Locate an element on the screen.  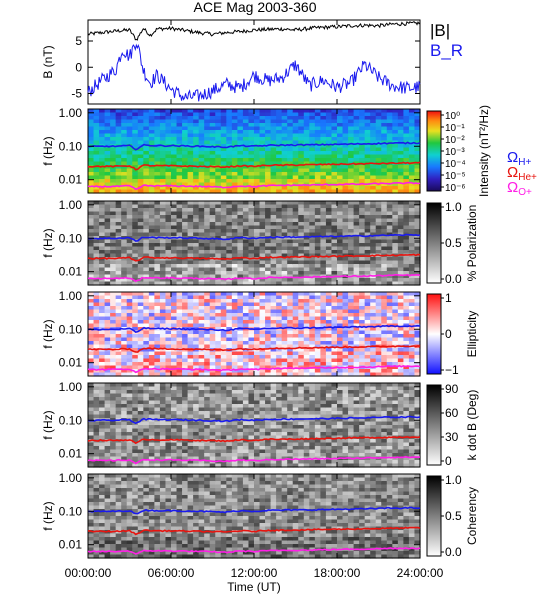
y-tick-label: 0.10 is located at coordinates (71, 238).